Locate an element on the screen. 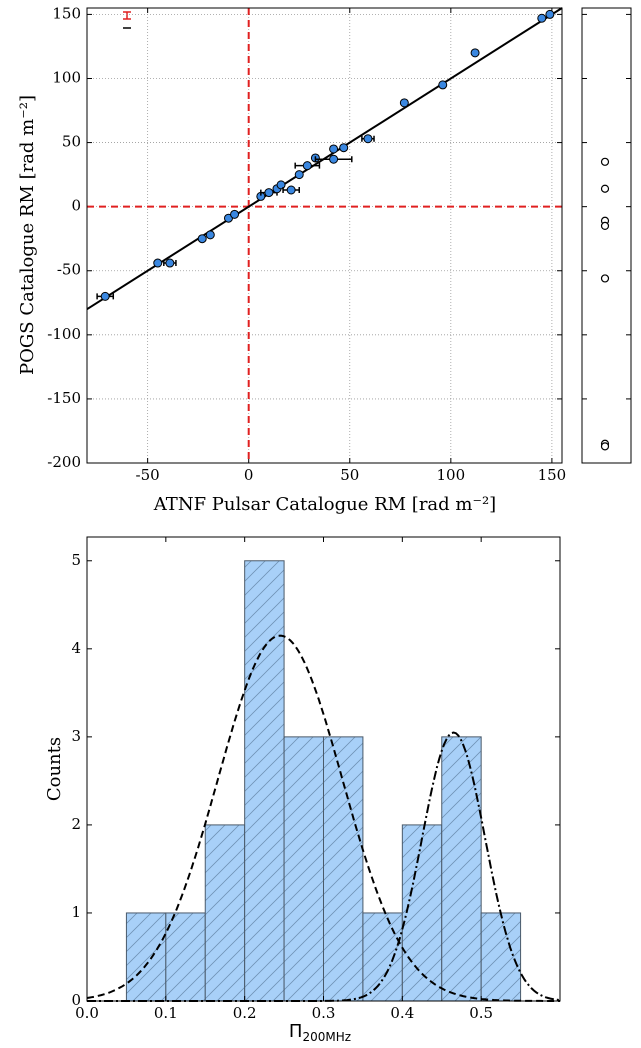 This screenshot has width=641, height=1048. y-tick-label: -200 is located at coordinates (64, 462).